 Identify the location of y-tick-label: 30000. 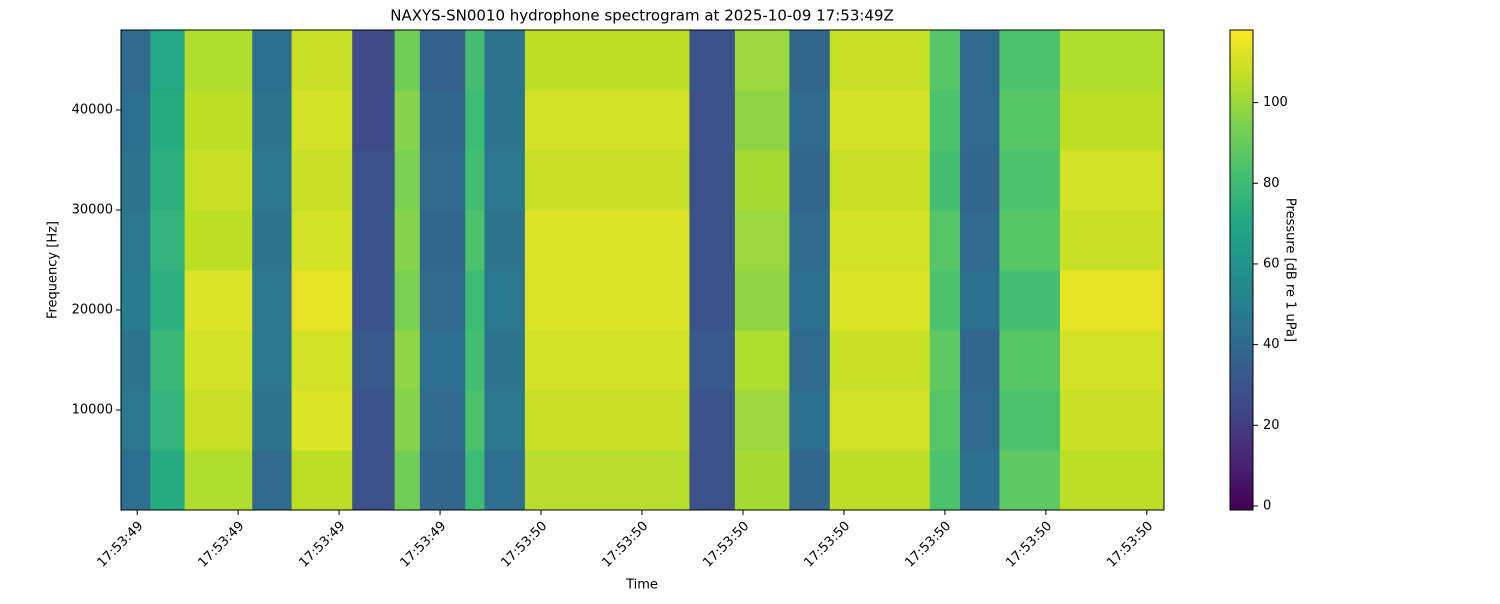
(92, 210).